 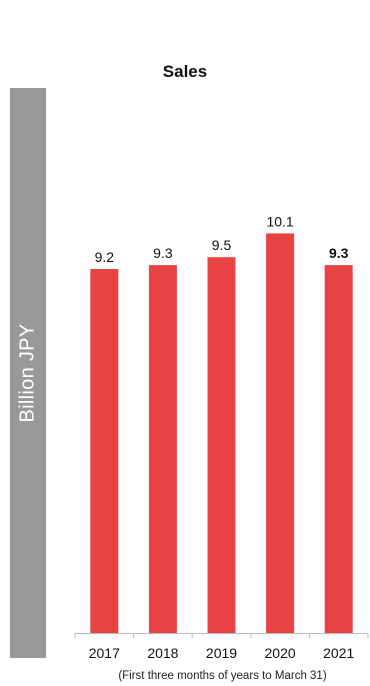 I want to click on value-label-2021: 9.3, so click(x=339, y=253).